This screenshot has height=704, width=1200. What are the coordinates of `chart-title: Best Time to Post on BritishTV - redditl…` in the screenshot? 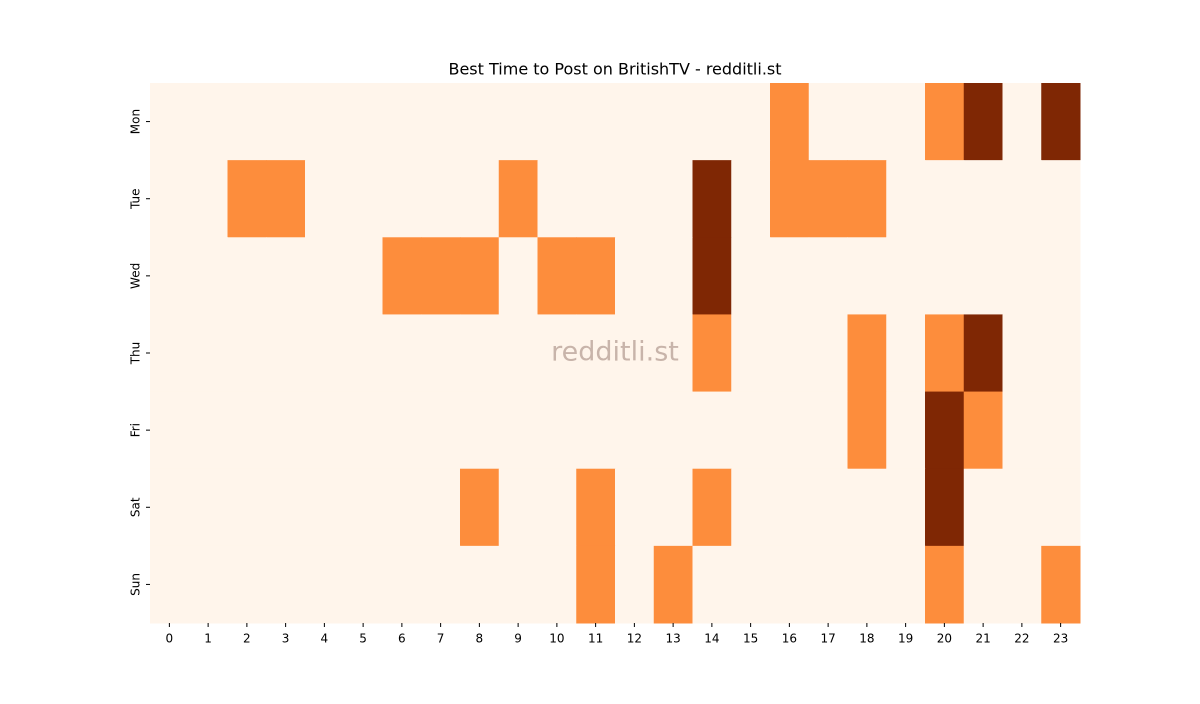 It's located at (614, 69).